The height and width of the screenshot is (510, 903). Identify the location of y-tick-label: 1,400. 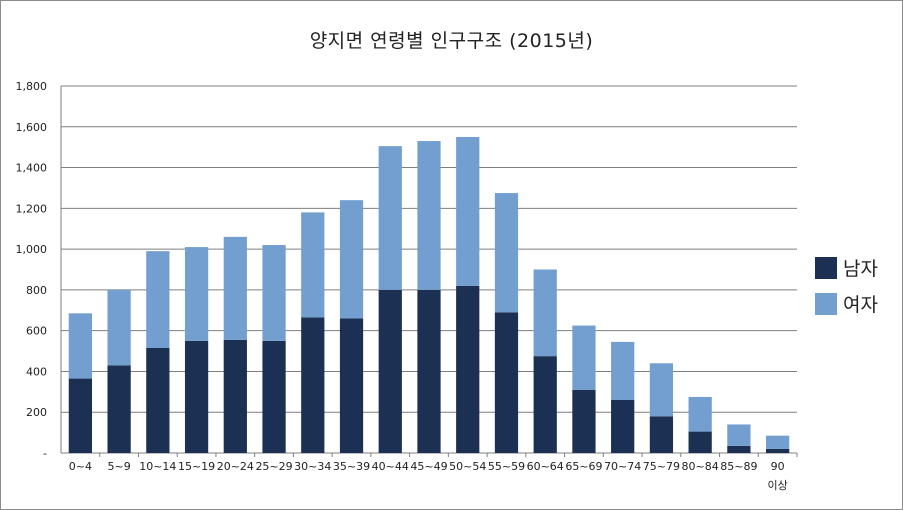
(32, 168).